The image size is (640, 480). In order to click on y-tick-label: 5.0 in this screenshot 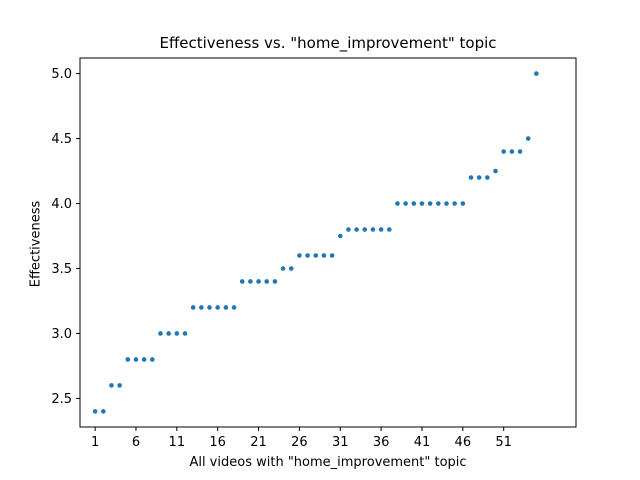, I will do `click(61, 74)`.